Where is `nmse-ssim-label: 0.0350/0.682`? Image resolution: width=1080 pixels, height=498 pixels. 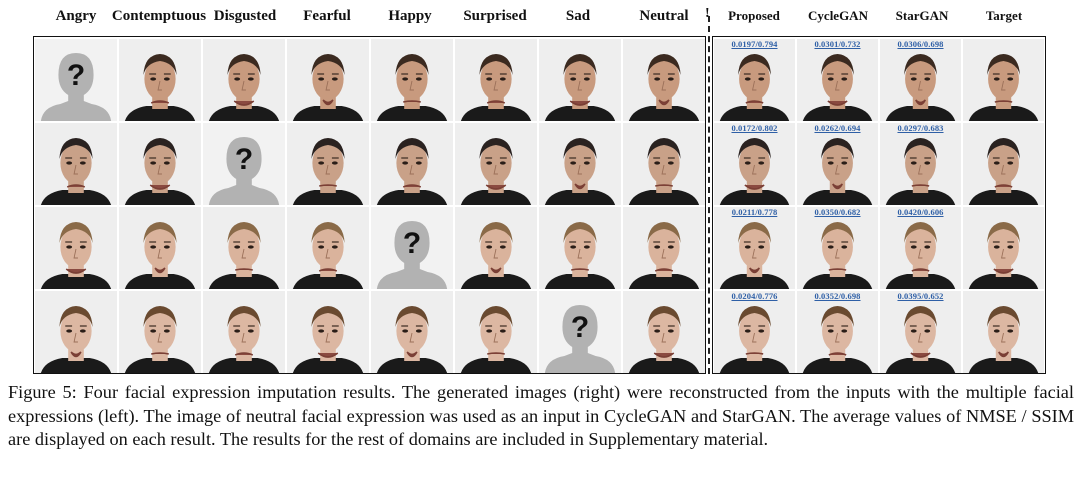 nmse-ssim-label: 0.0350/0.682 is located at coordinates (837, 212).